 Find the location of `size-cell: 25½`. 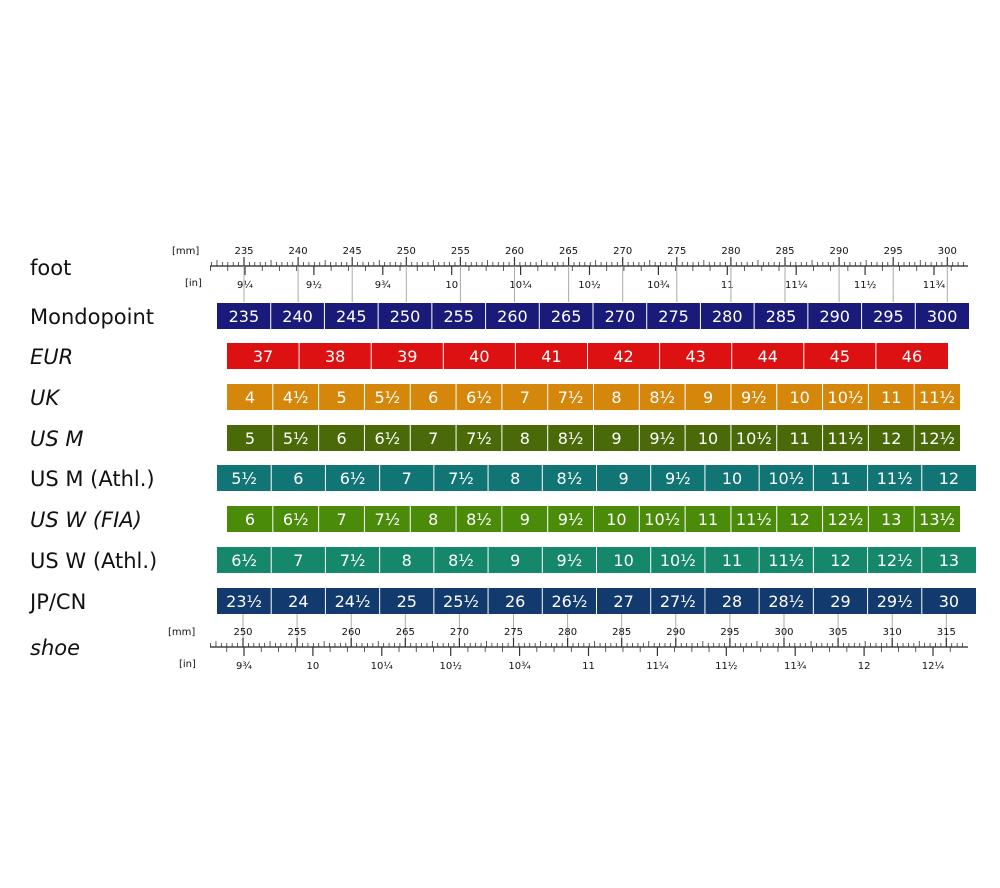

size-cell: 25½ is located at coordinates (461, 601).